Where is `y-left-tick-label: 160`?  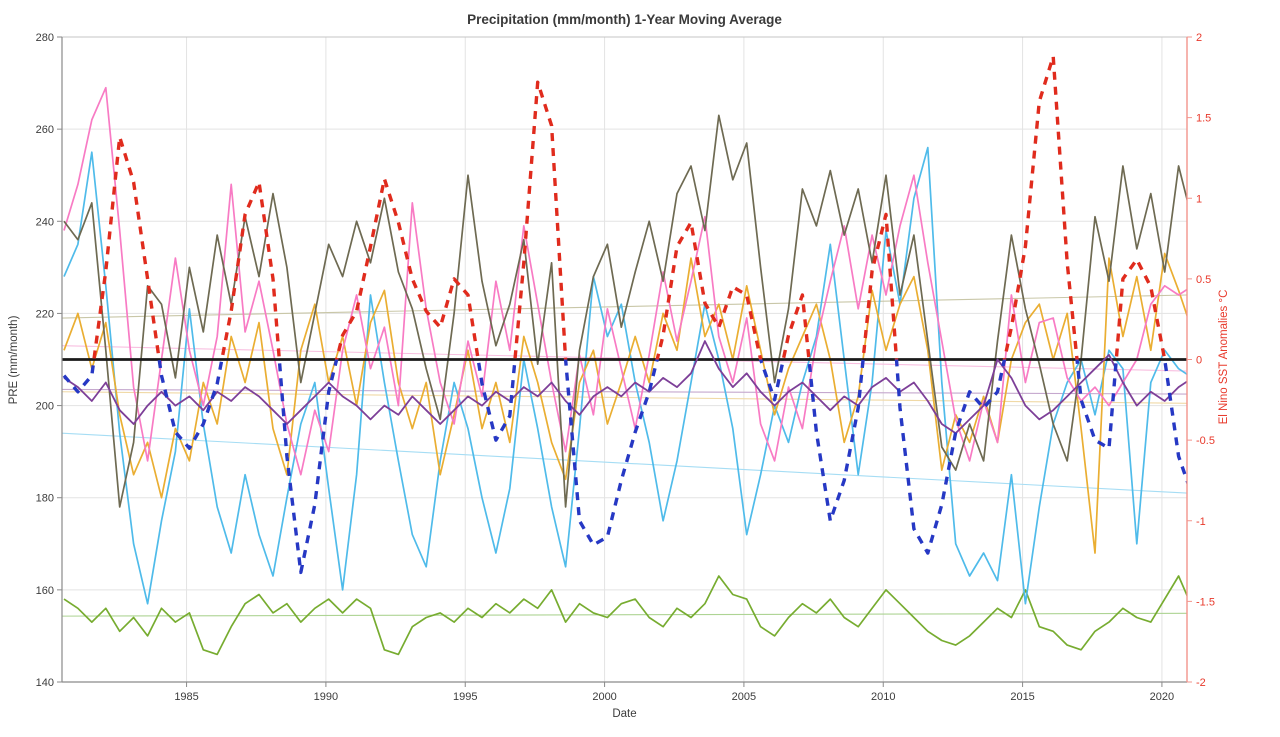 y-left-tick-label: 160 is located at coordinates (45, 591).